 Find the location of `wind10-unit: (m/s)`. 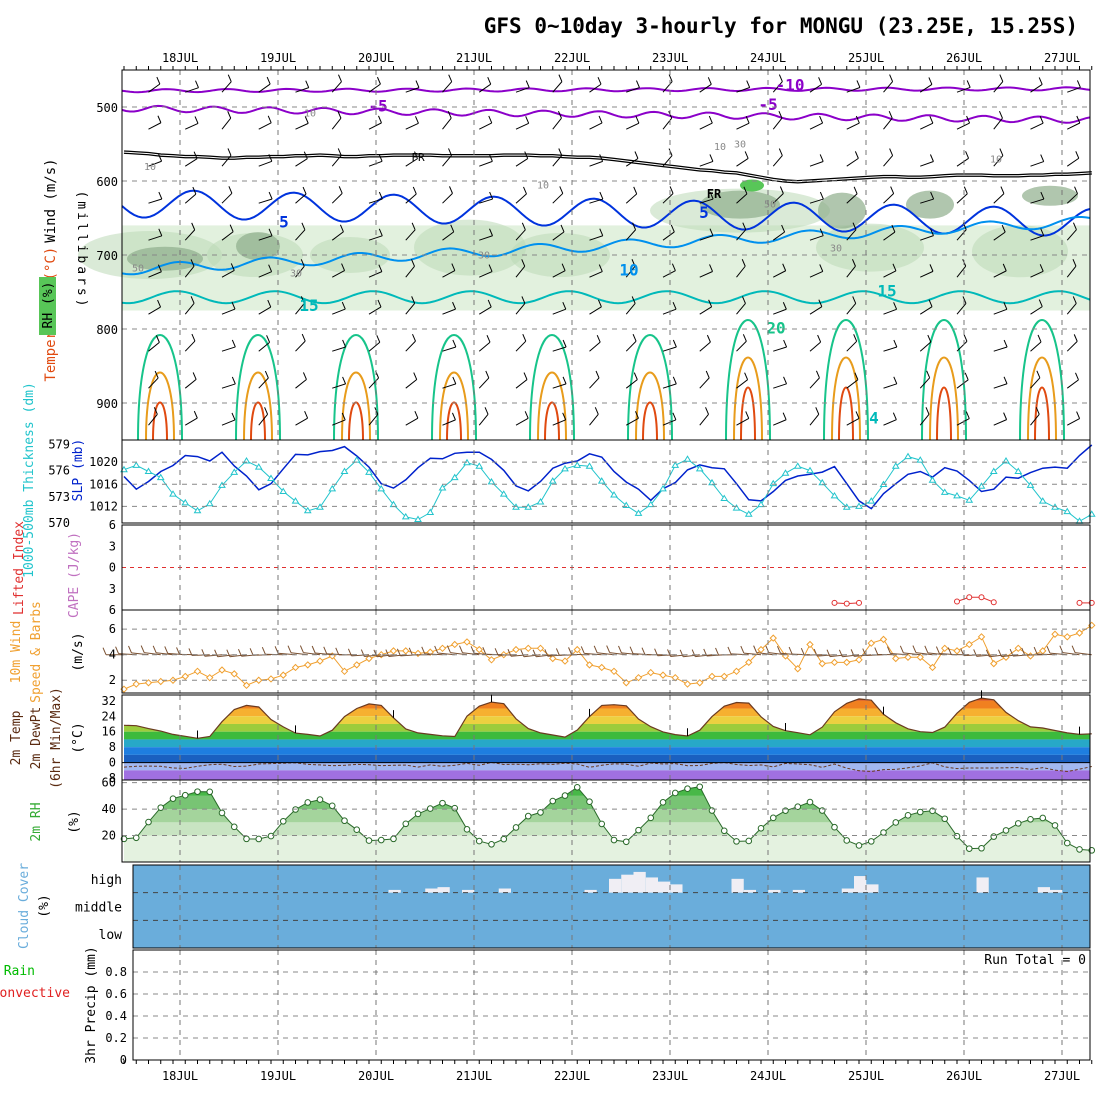

wind10-unit: (m/s) is located at coordinates (78, 651).